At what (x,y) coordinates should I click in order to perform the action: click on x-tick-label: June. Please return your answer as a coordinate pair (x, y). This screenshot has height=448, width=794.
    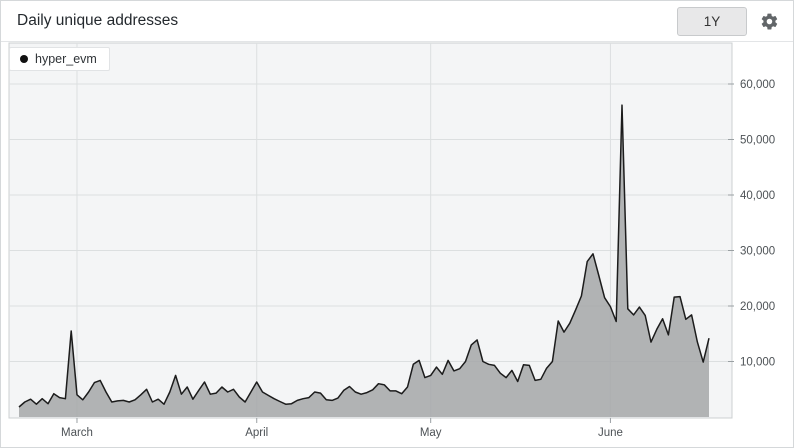
    Looking at the image, I should click on (610, 433).